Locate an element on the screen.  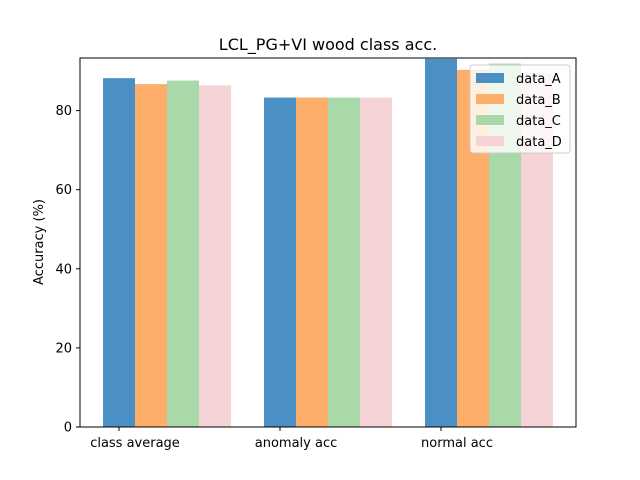
legend-swatch-data_C is located at coordinates (490, 120).